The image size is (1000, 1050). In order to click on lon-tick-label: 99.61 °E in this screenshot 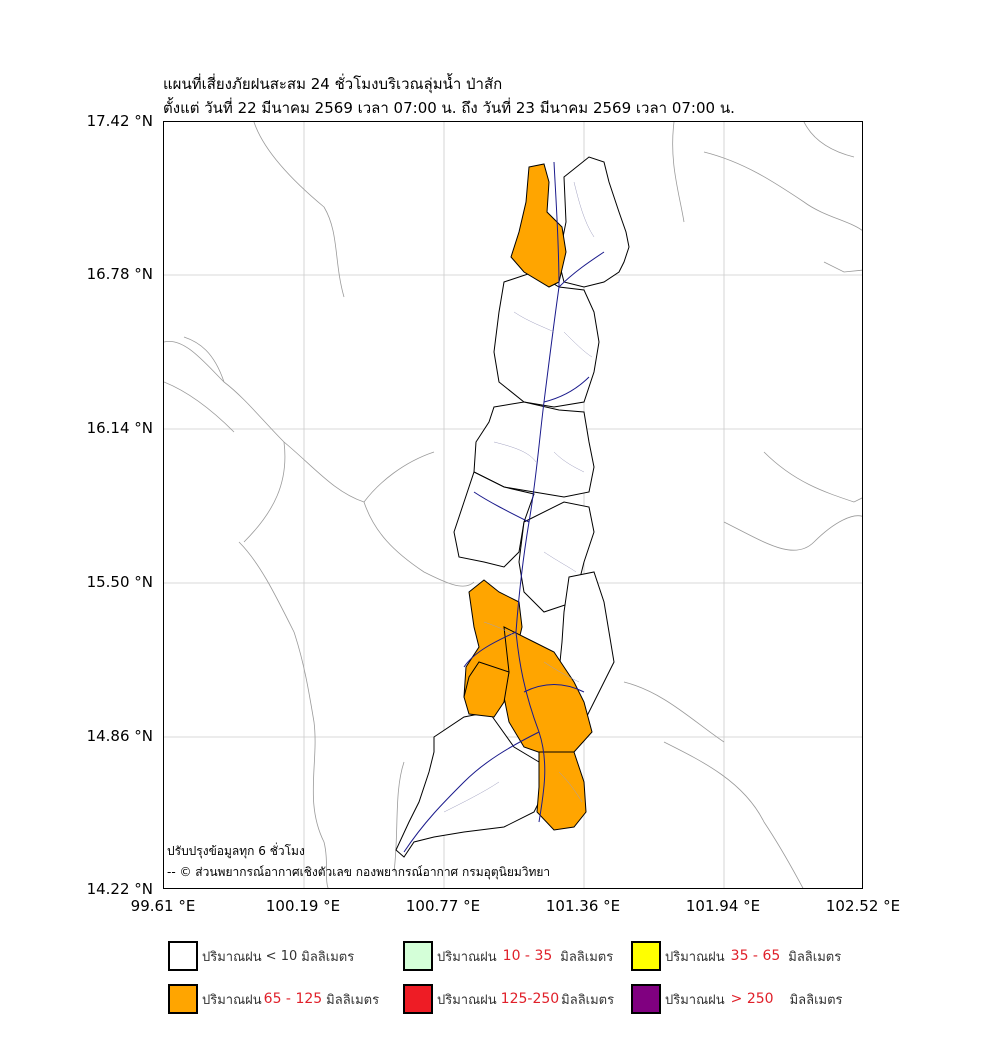, I will do `click(163, 906)`.